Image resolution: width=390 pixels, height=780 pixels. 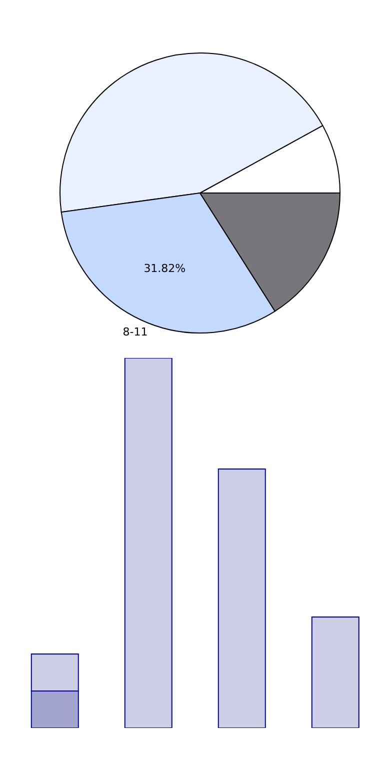 What do you see at coordinates (165, 269) in the screenshot?
I see `data-label: 31.82%` at bounding box center [165, 269].